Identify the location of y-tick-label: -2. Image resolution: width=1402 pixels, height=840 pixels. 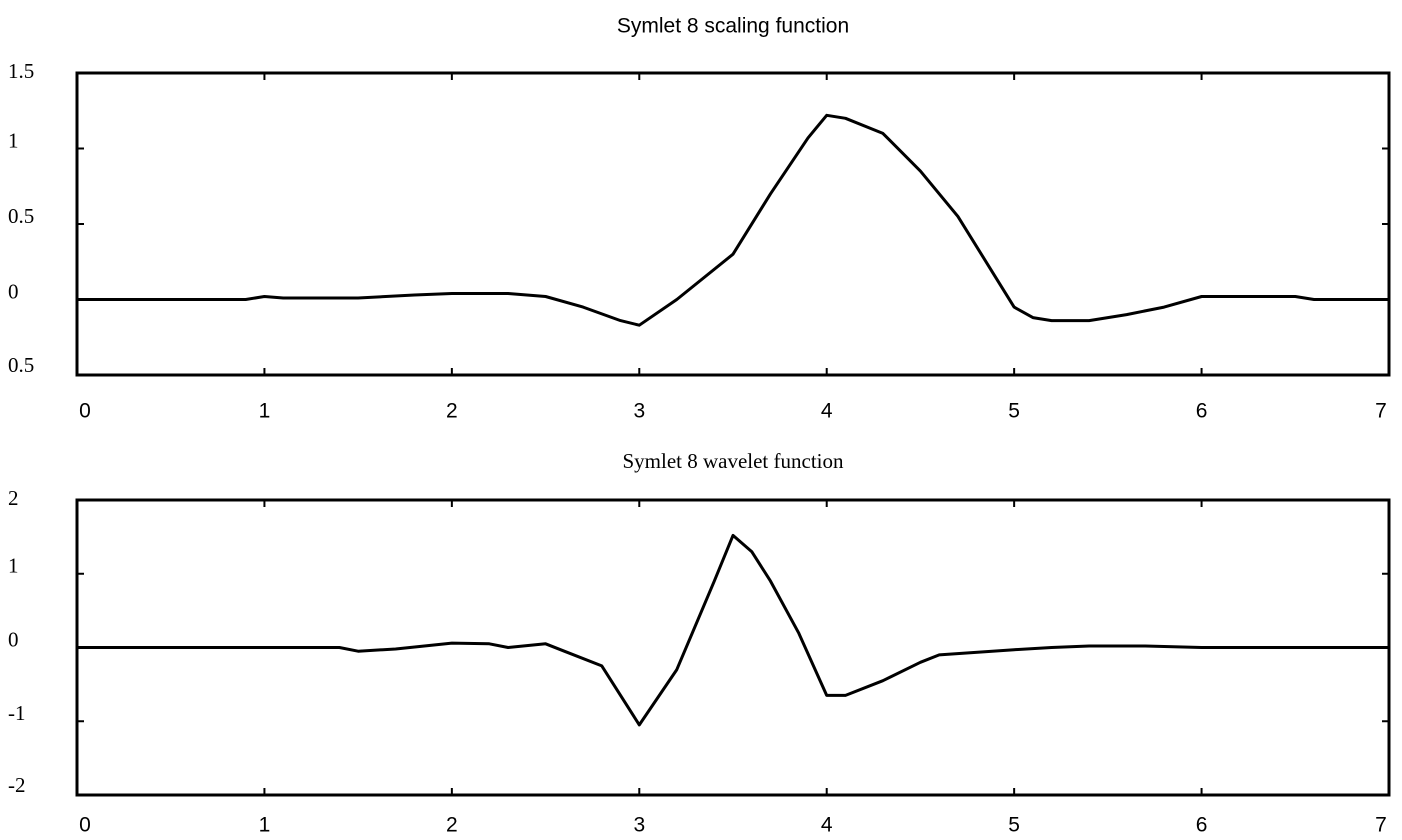
(17, 785).